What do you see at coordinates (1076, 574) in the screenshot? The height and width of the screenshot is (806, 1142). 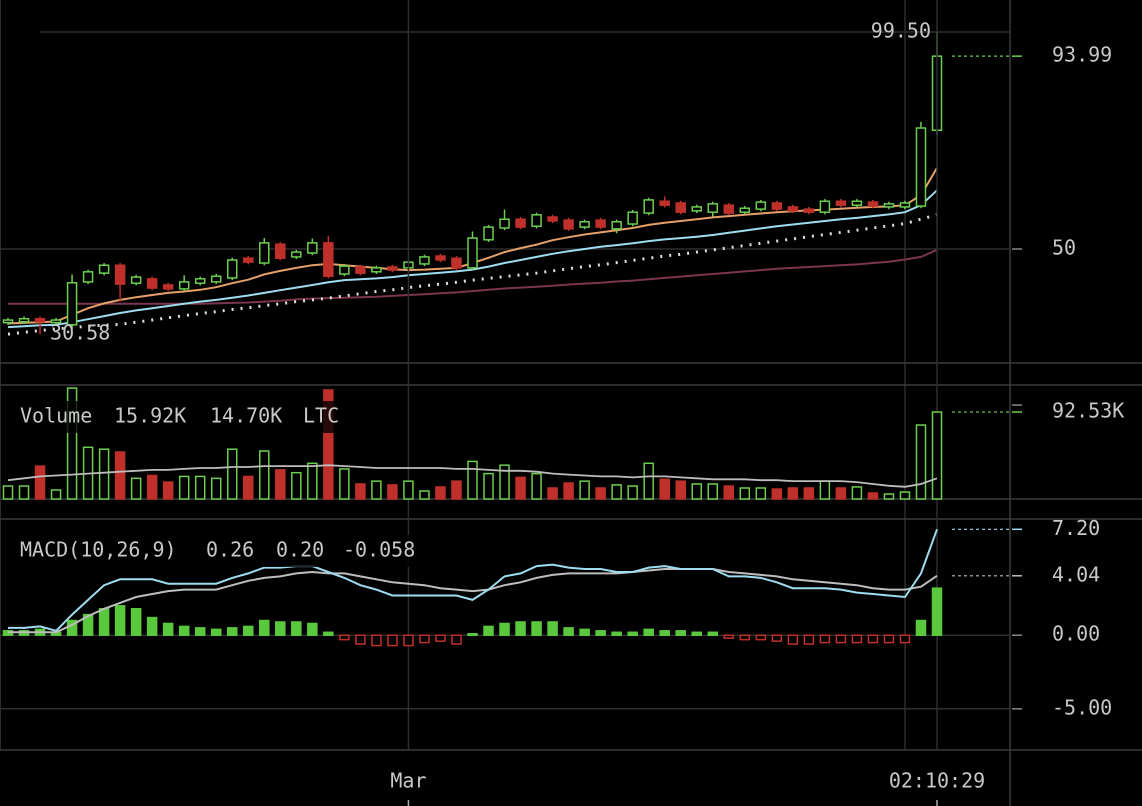 I see `last-value-label: 4.04` at bounding box center [1076, 574].